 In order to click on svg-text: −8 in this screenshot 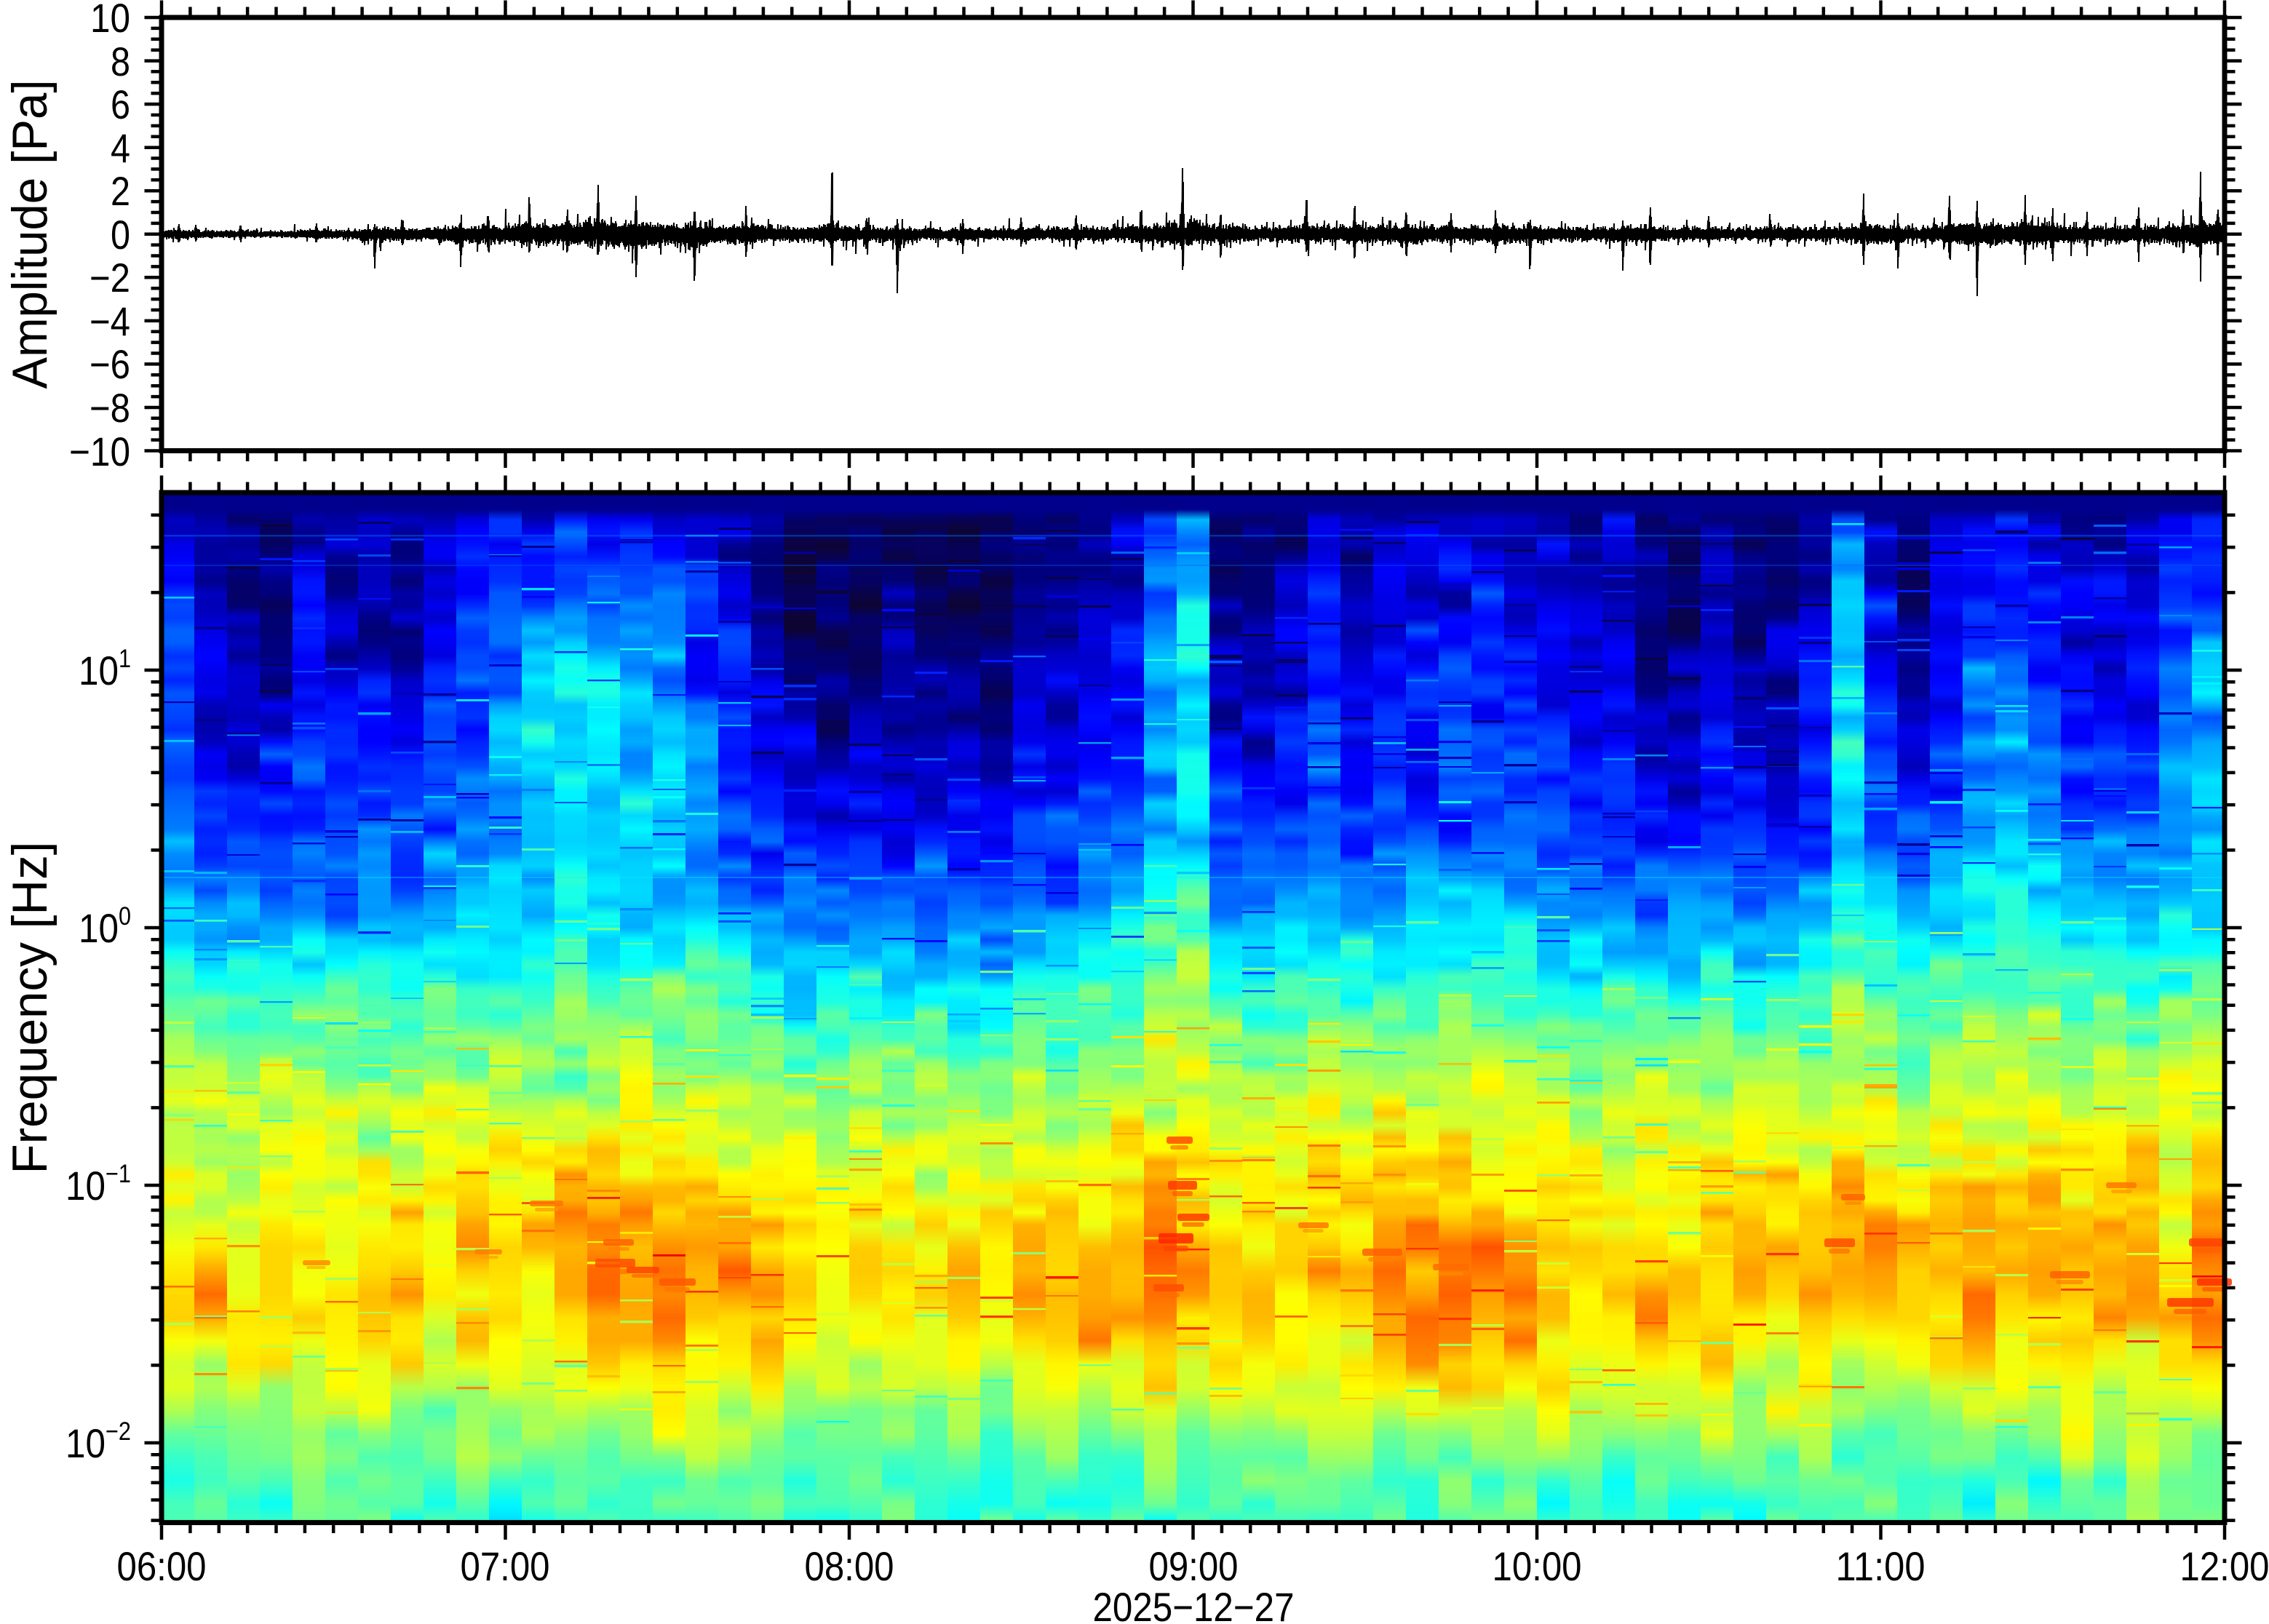, I will do `click(110, 408)`.